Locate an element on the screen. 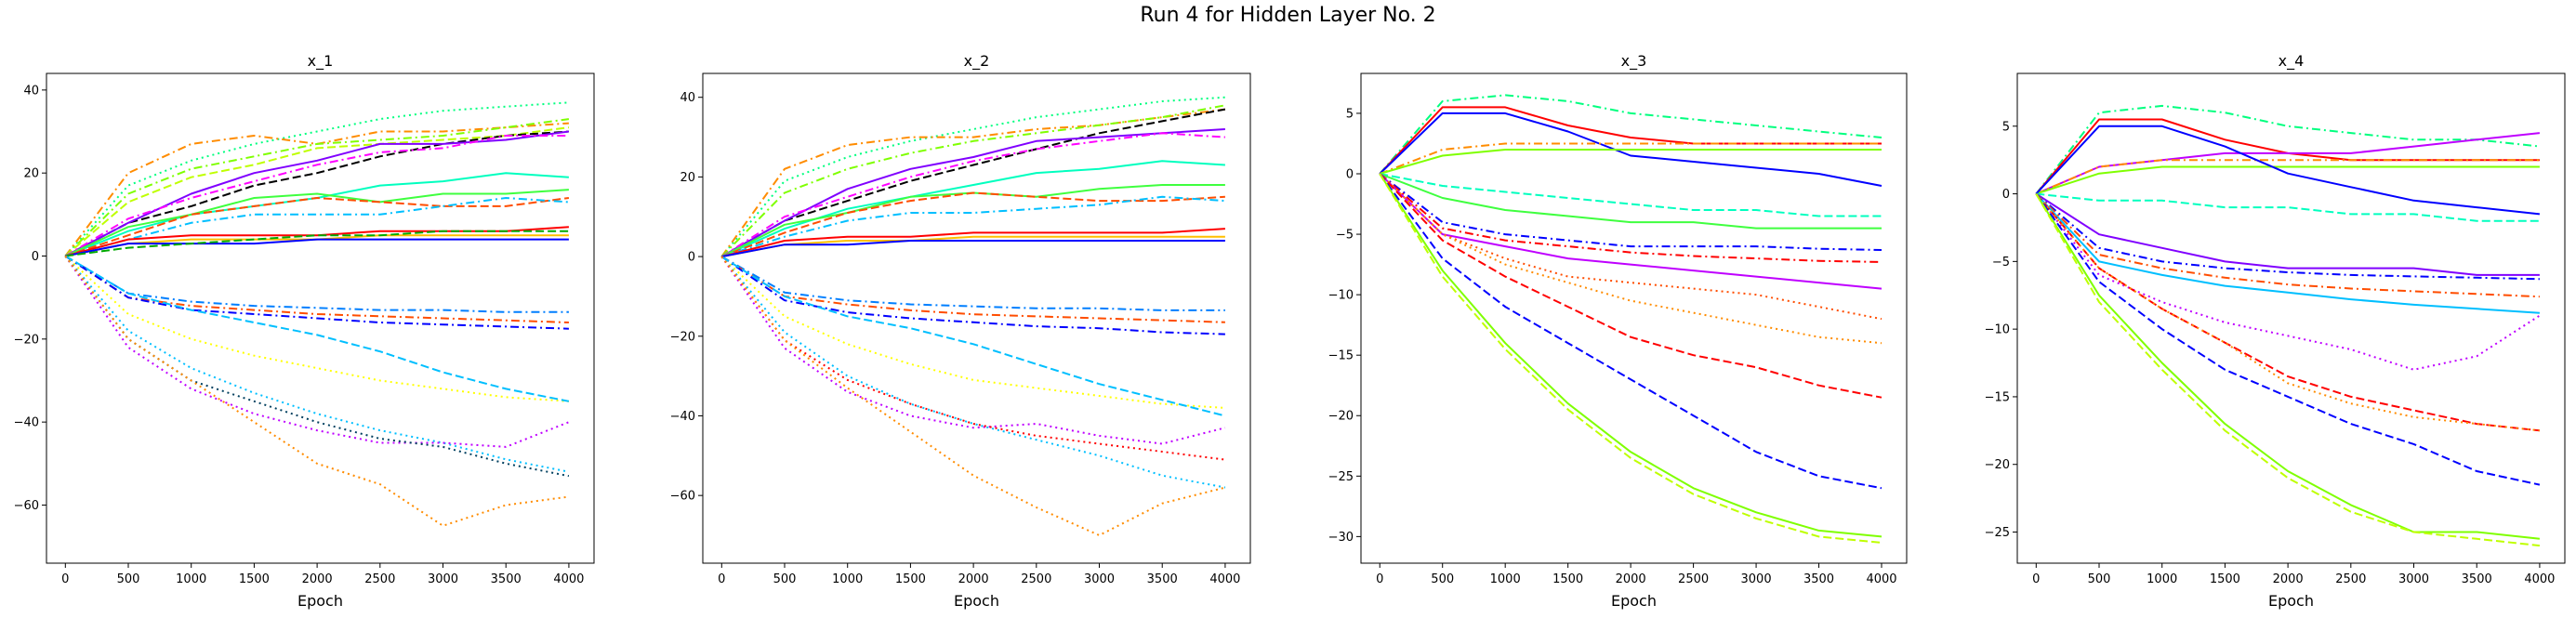 This screenshot has height=618, width=2576. y-tick: −5 is located at coordinates (1348, 236).